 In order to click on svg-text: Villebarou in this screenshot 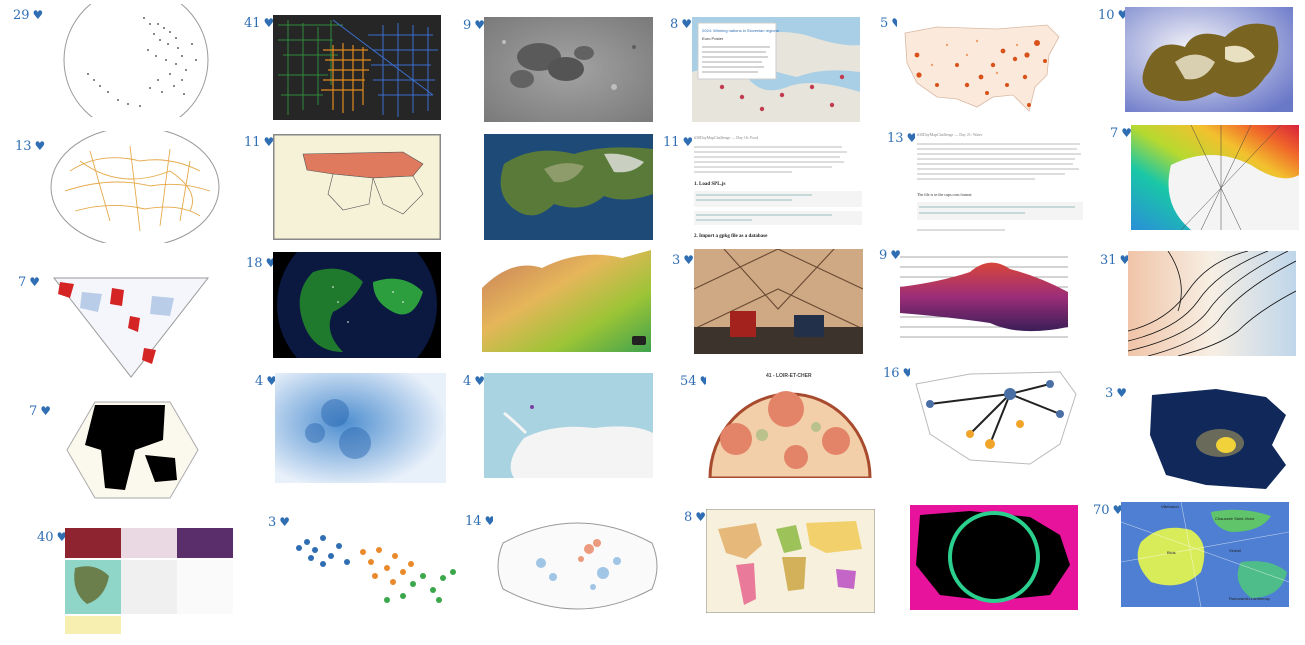, I will do `click(1170, 506)`.